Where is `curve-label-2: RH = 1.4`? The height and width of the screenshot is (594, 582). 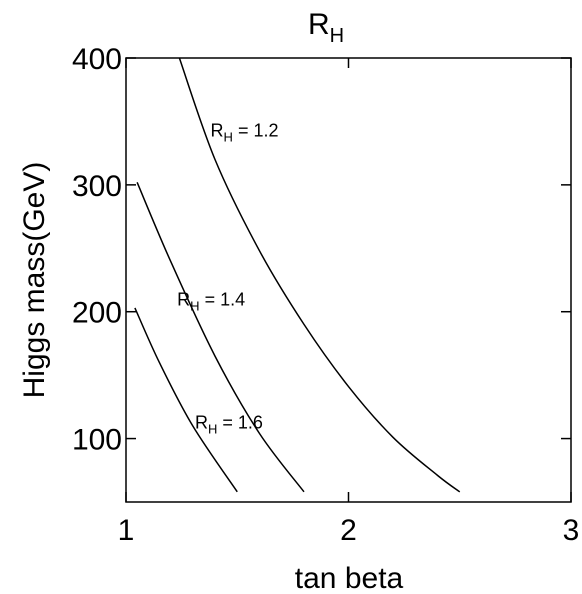 curve-label-2: RH = 1.4 is located at coordinates (211, 301).